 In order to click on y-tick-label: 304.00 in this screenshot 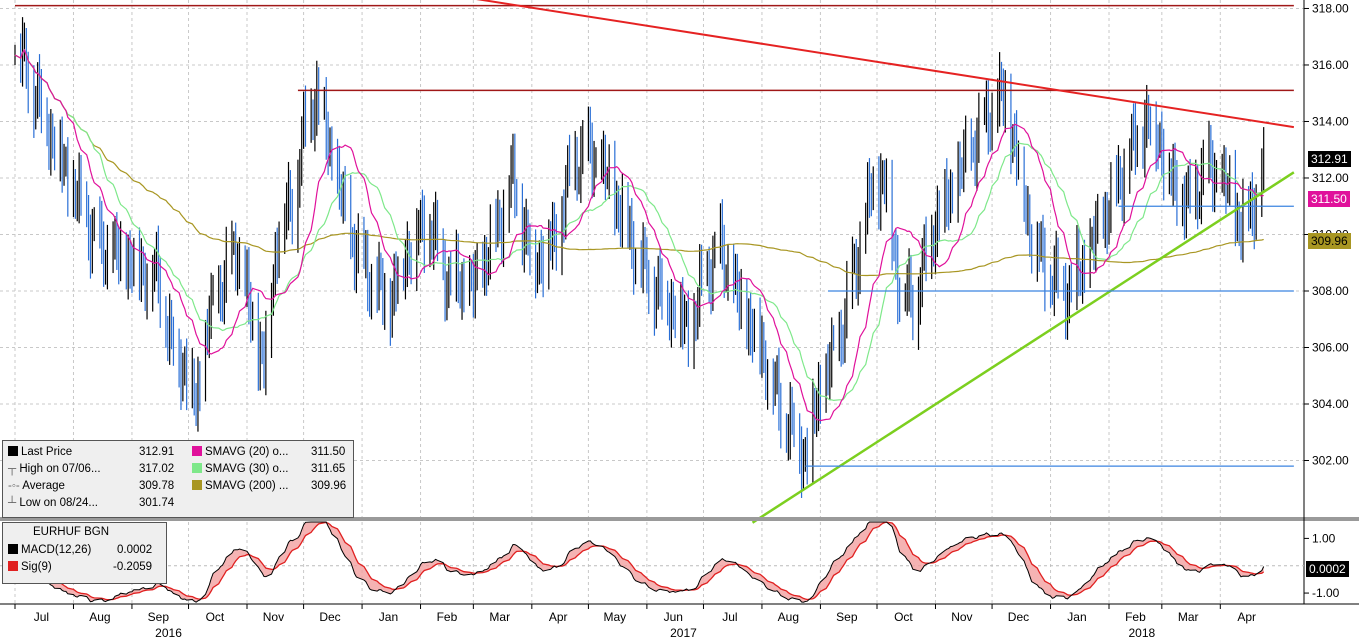, I will do `click(1330, 404)`.